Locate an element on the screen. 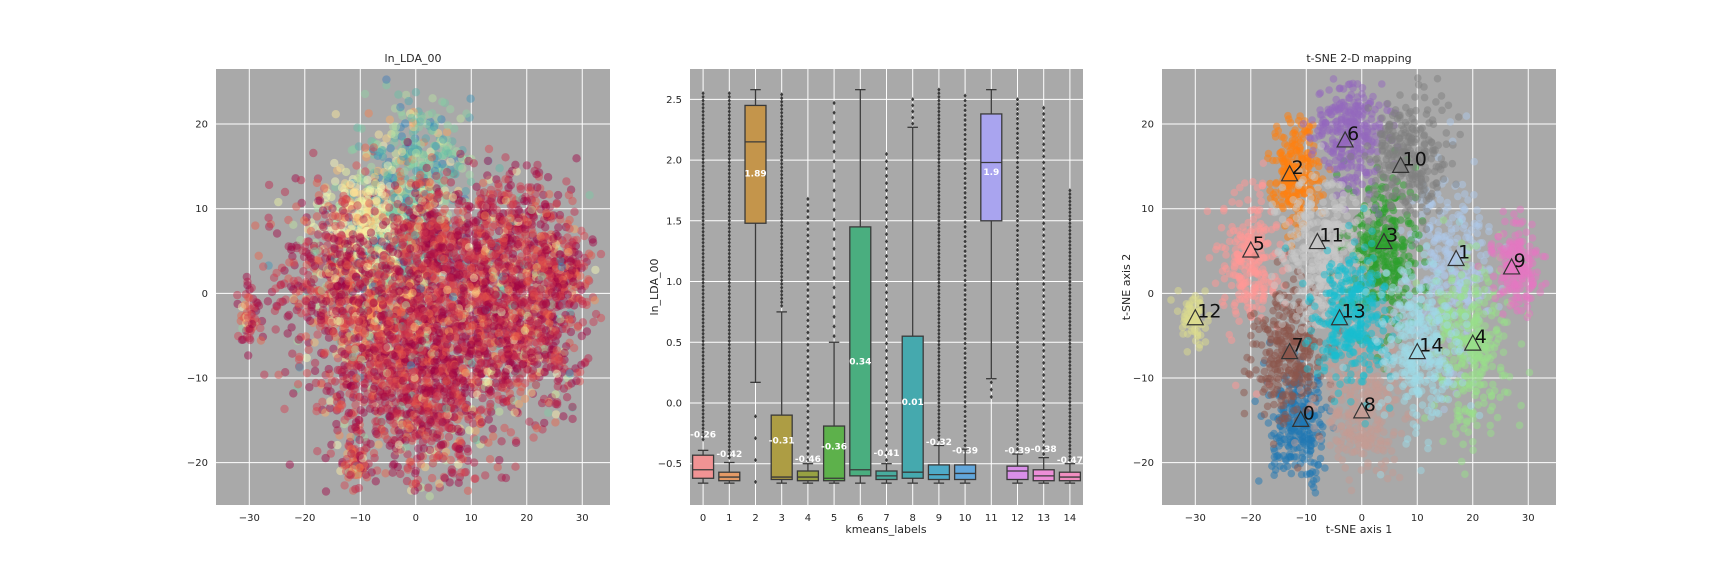 The width and height of the screenshot is (1728, 576). panel-1-title: ln_LDA_00 is located at coordinates (413, 58).